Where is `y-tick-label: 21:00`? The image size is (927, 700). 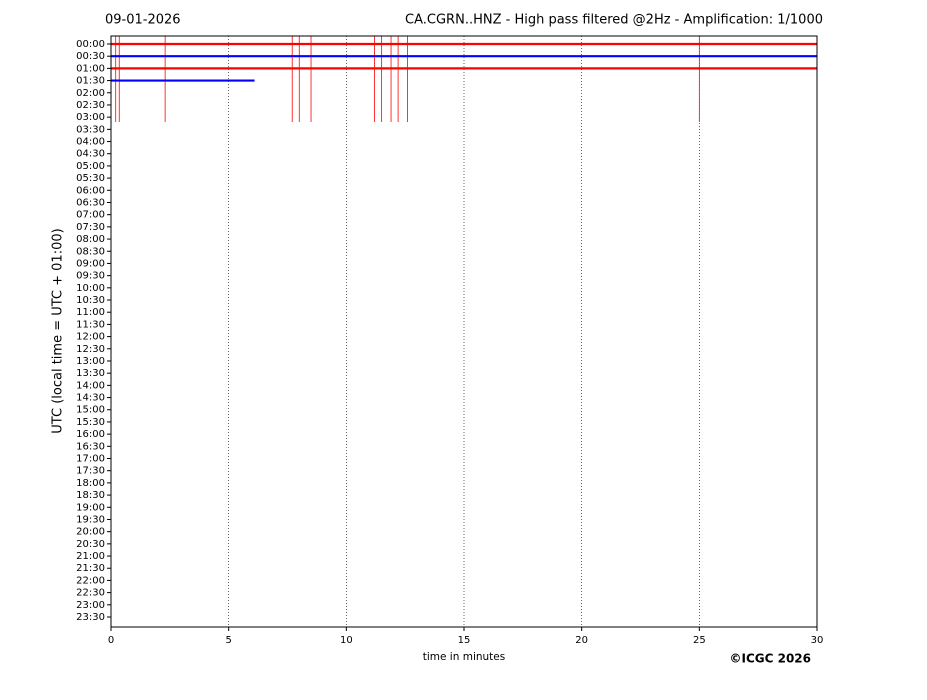 y-tick-label: 21:00 is located at coordinates (90, 556).